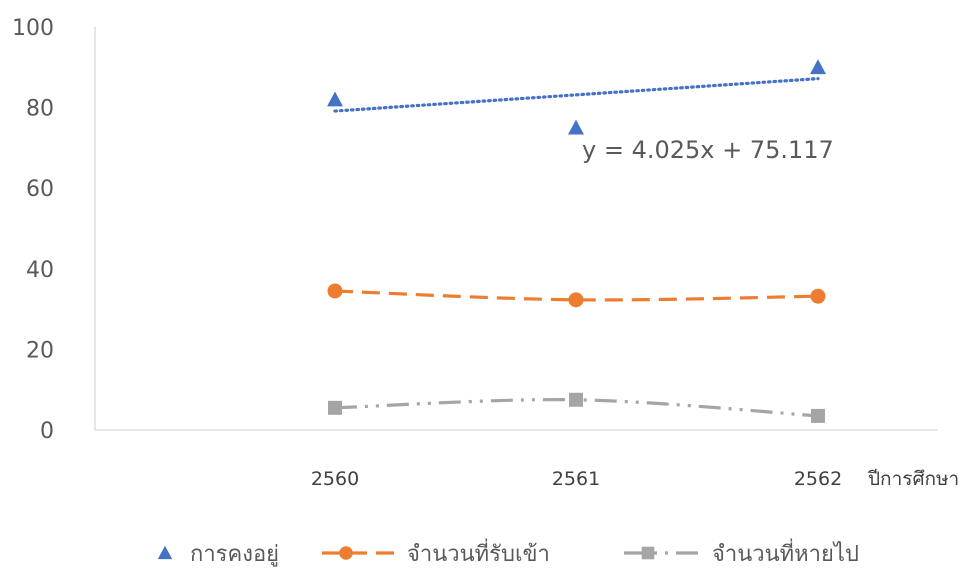  What do you see at coordinates (40, 350) in the screenshot?
I see `y-tick-label: 20` at bounding box center [40, 350].